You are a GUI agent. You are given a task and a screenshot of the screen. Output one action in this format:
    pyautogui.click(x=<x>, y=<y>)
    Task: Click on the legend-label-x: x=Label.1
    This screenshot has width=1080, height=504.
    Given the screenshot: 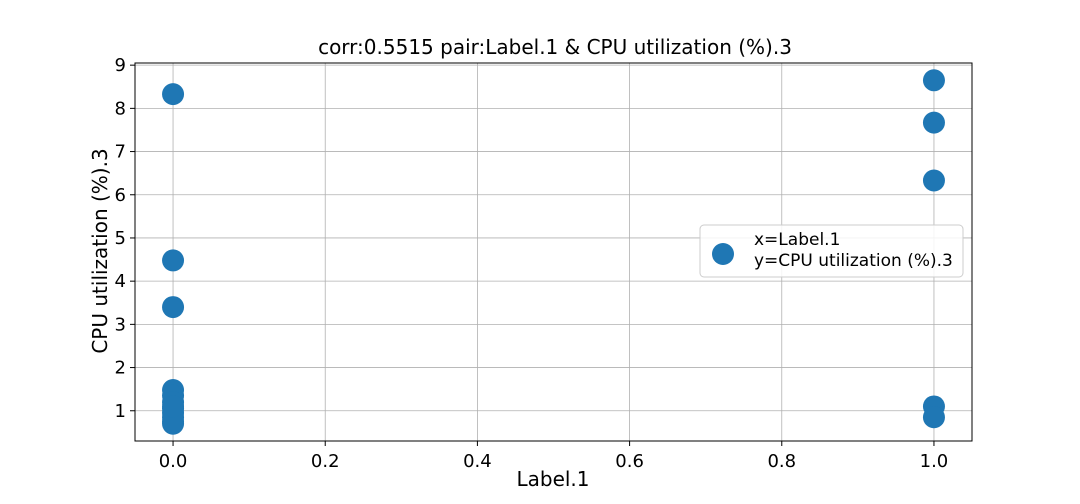 What is the action you would take?
    pyautogui.click(x=797, y=240)
    